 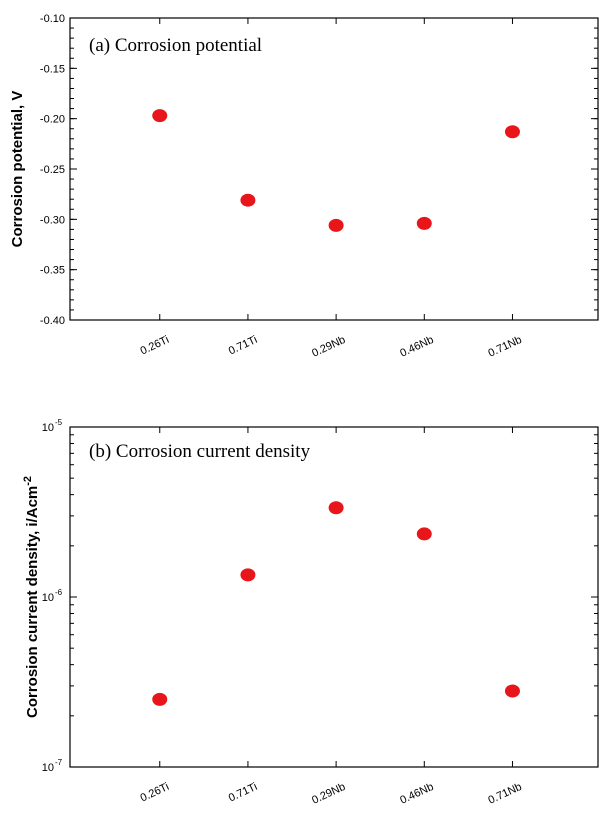 I want to click on y-axis-label: Corrosion potential, V, so click(x=17, y=169).